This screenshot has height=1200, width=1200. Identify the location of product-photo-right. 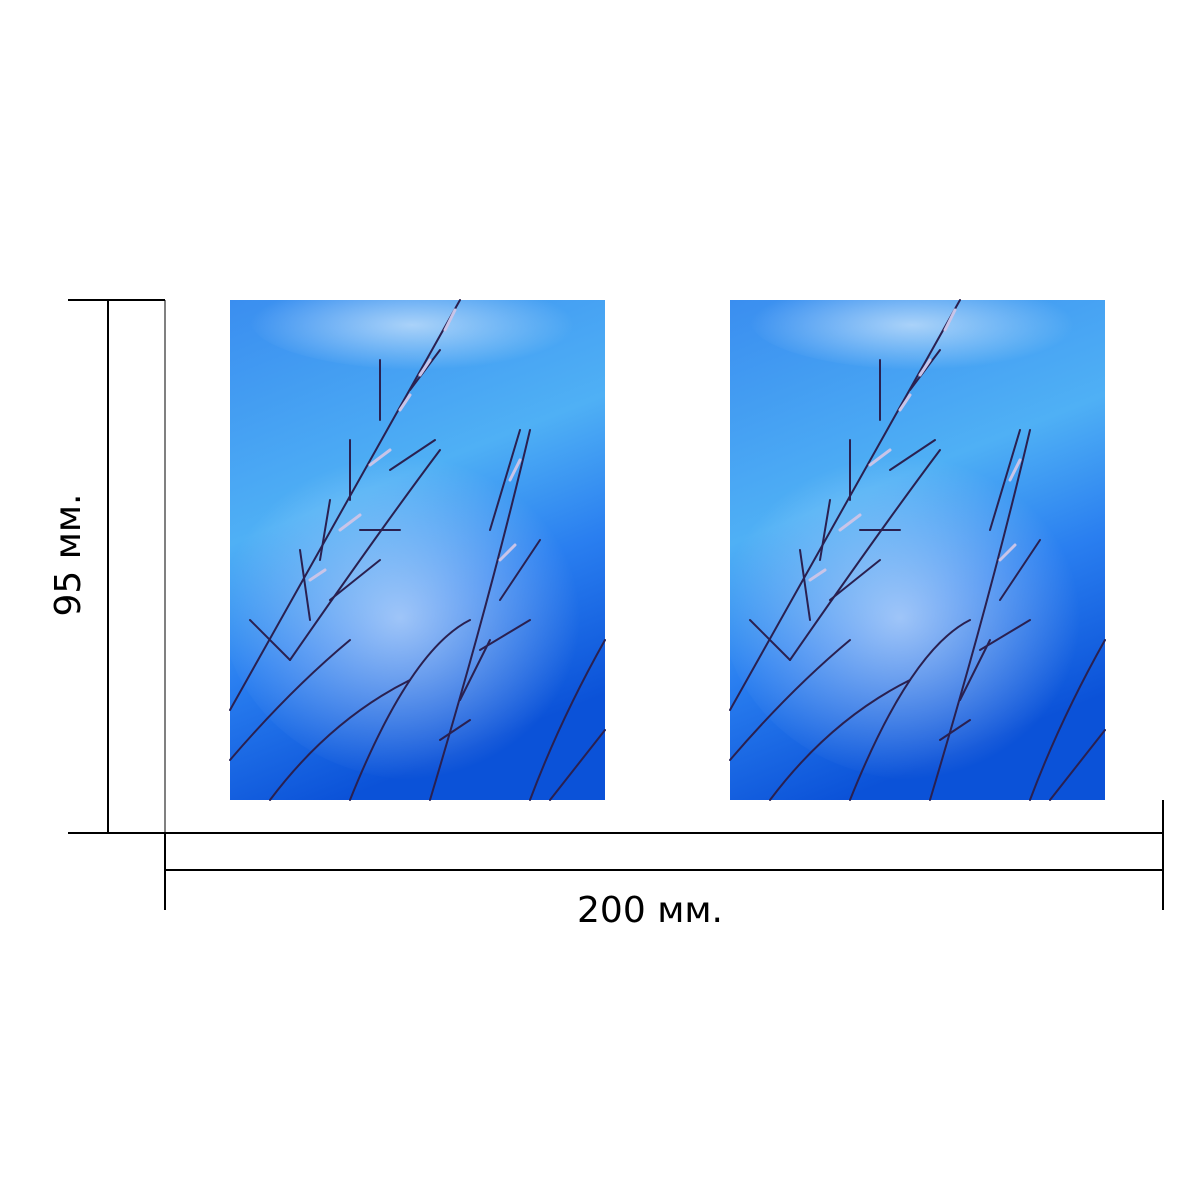
(920, 535).